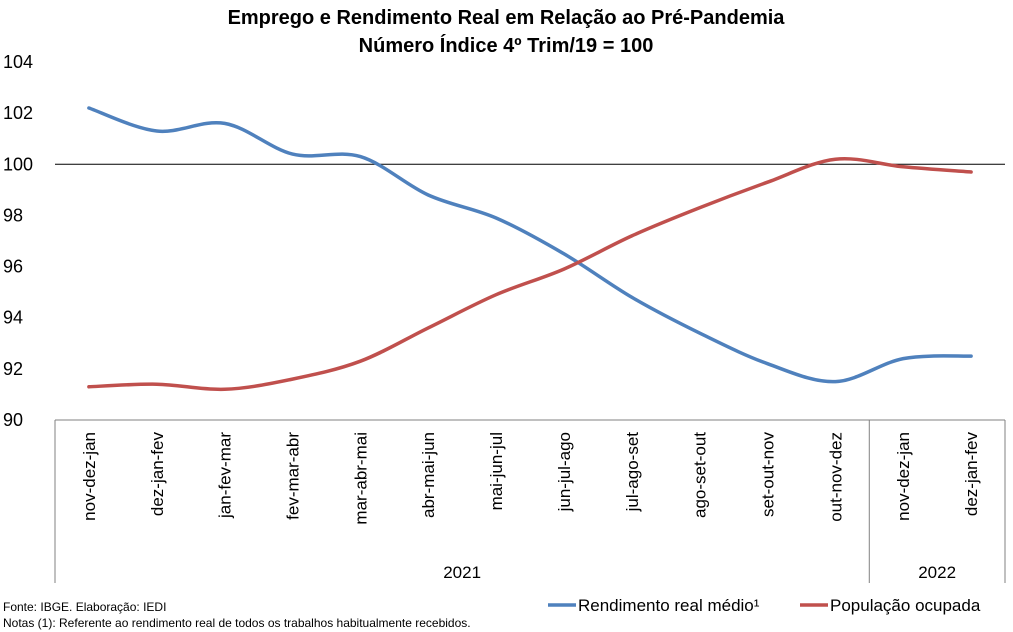  What do you see at coordinates (18, 62) in the screenshot?
I see `y-tick-label: 104` at bounding box center [18, 62].